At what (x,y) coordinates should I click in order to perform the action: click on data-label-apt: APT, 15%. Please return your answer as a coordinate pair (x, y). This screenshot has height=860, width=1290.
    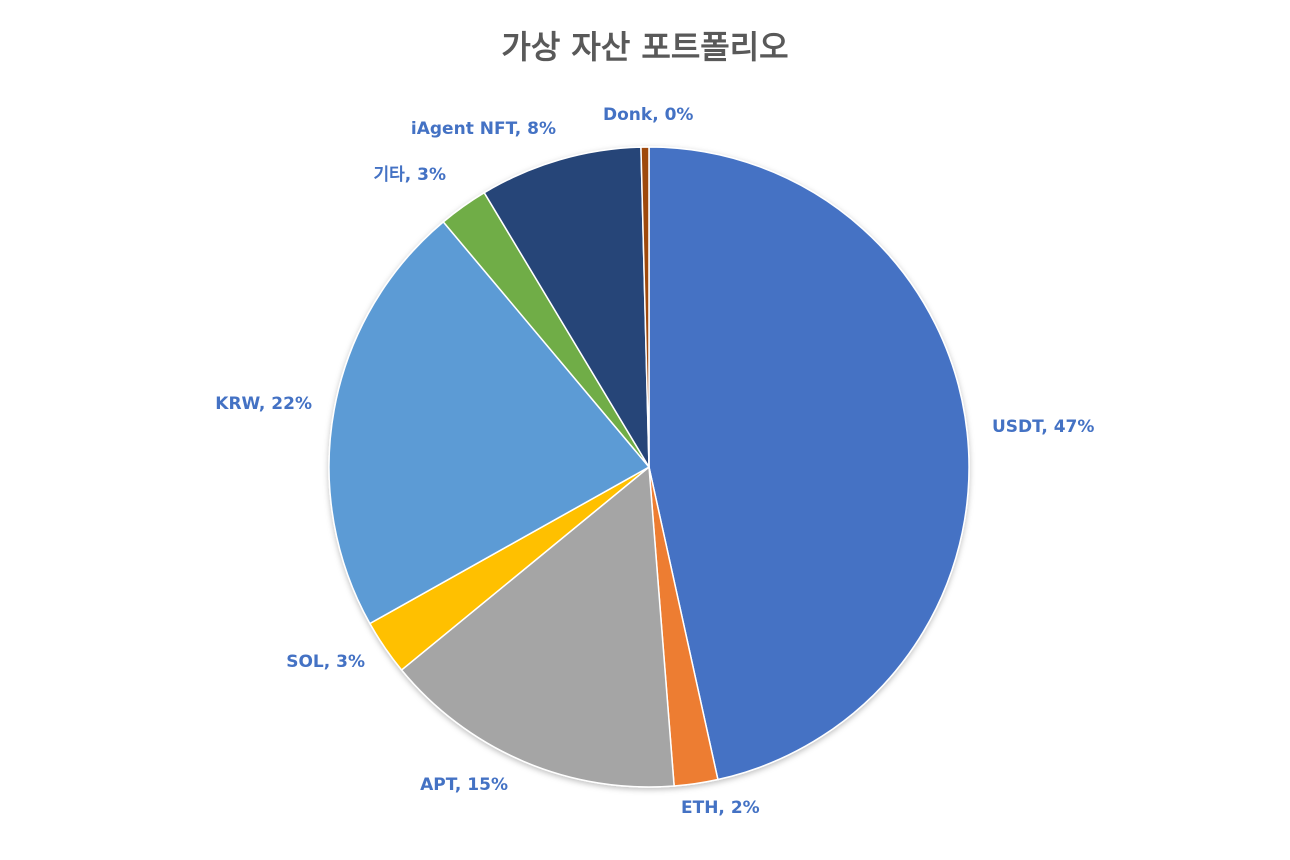
    Looking at the image, I should click on (464, 785).